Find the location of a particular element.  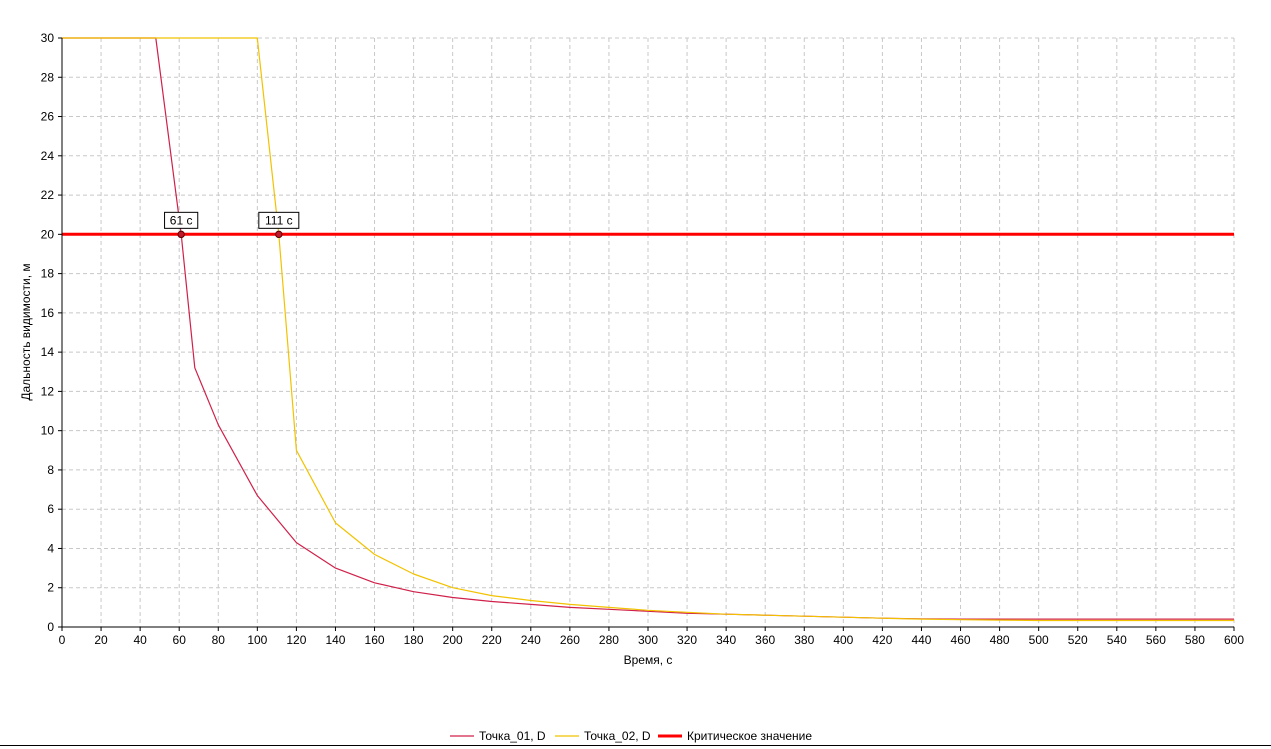

x-tick-label: 600 is located at coordinates (1234, 640).